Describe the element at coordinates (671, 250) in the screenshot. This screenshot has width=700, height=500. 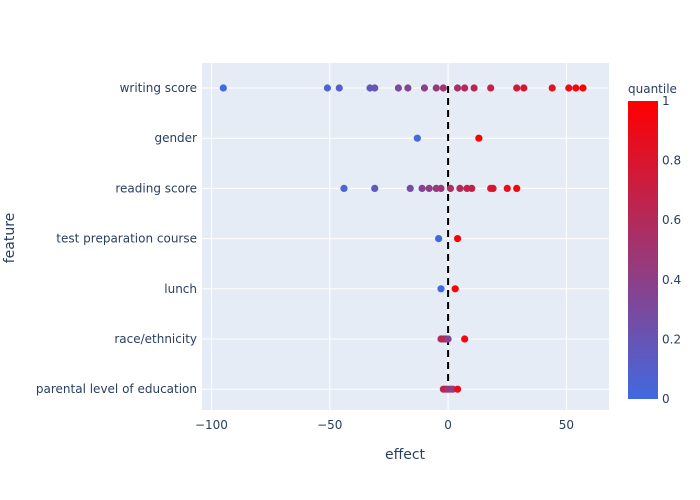
I see `colorbar-tick-labels: 0 0.2 0.4 0.6 0.8 1` at that location.